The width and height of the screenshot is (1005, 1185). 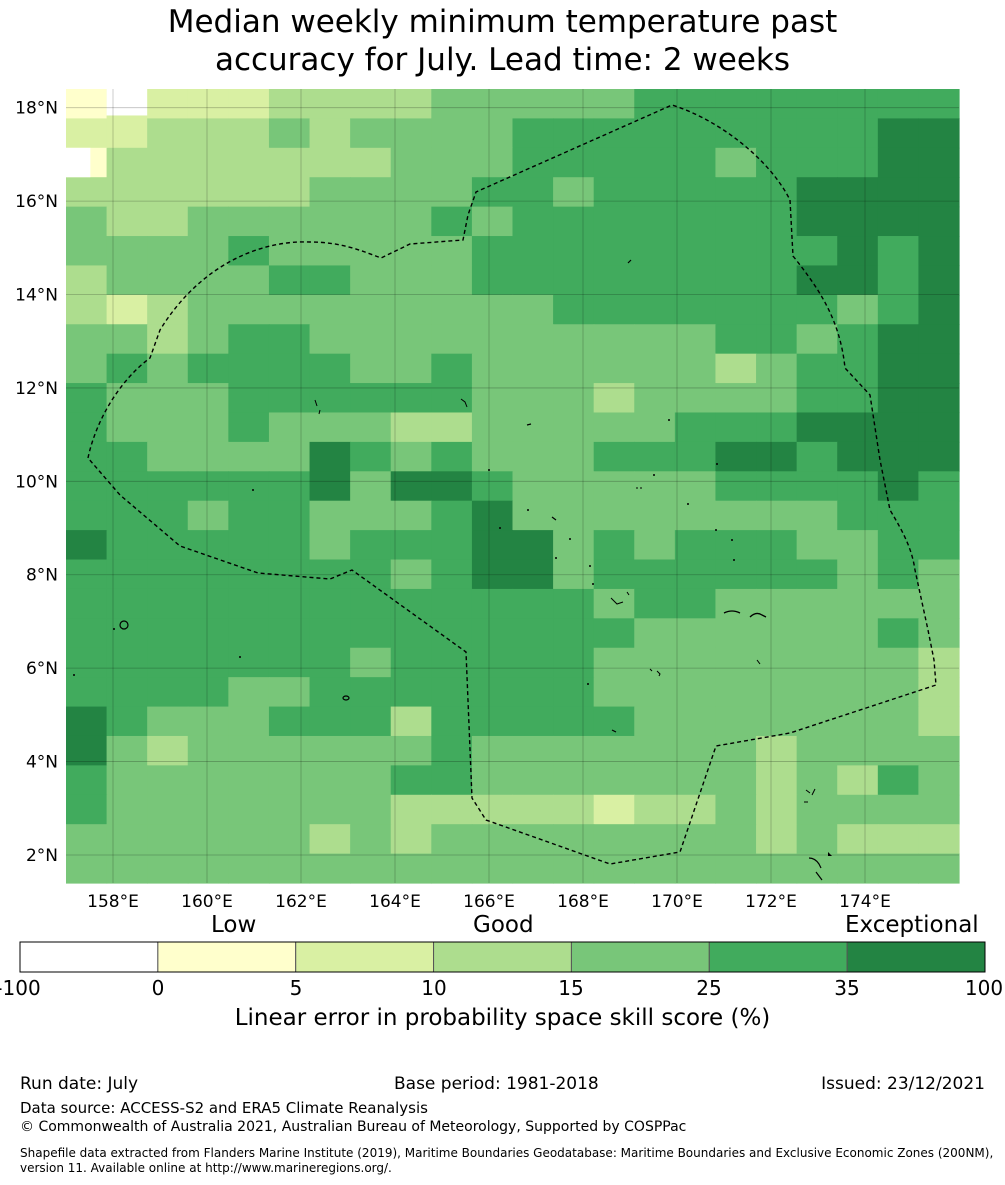 What do you see at coordinates (865, 902) in the screenshot?
I see `longitude-tick-label: 174°E` at bounding box center [865, 902].